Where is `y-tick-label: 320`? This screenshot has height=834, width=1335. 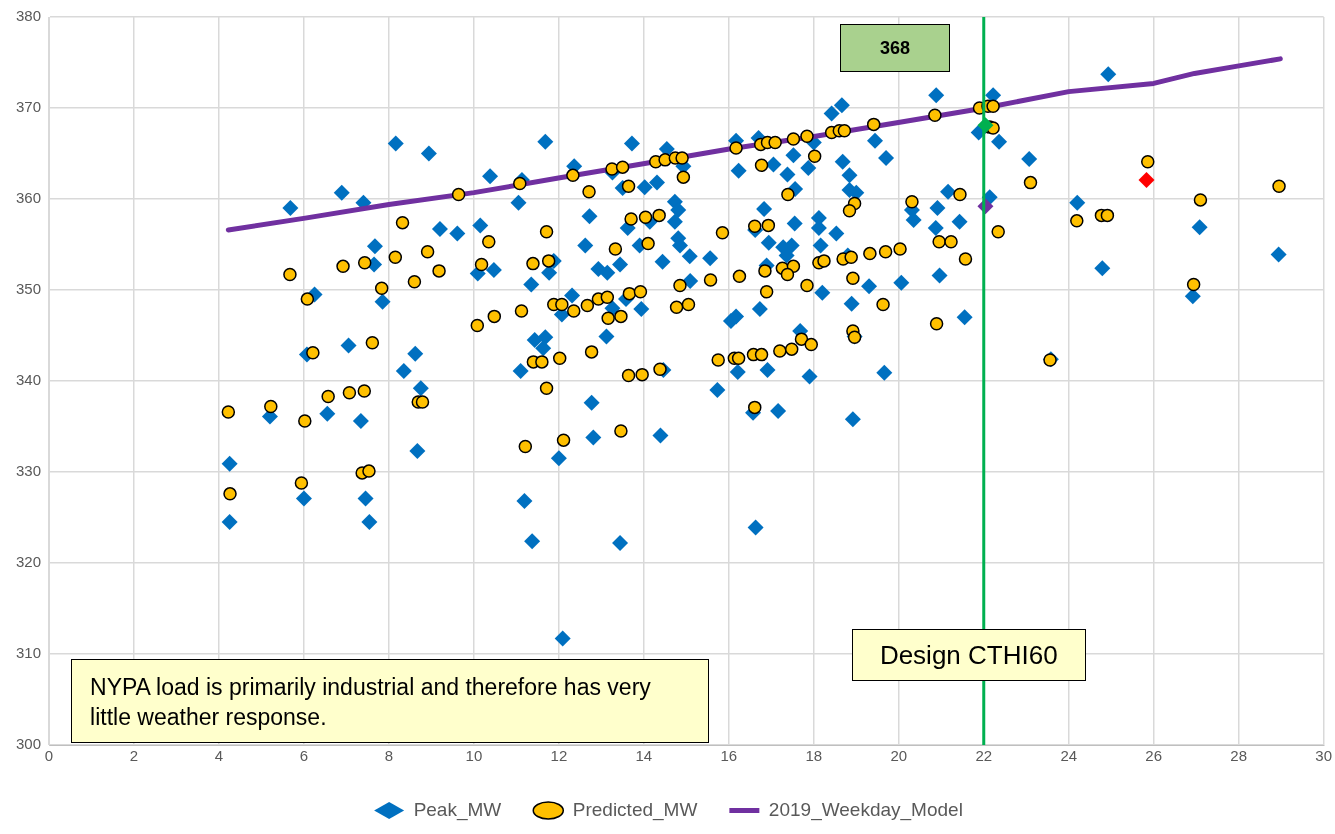
y-tick-label: 320 is located at coordinates (29, 562).